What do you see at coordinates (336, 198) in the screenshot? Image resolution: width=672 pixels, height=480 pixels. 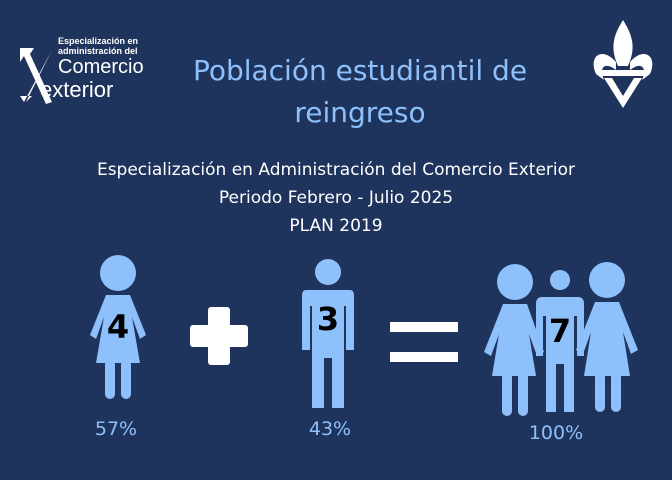 I see `period: Periodo Febrero - Julio 2025` at bounding box center [336, 198].